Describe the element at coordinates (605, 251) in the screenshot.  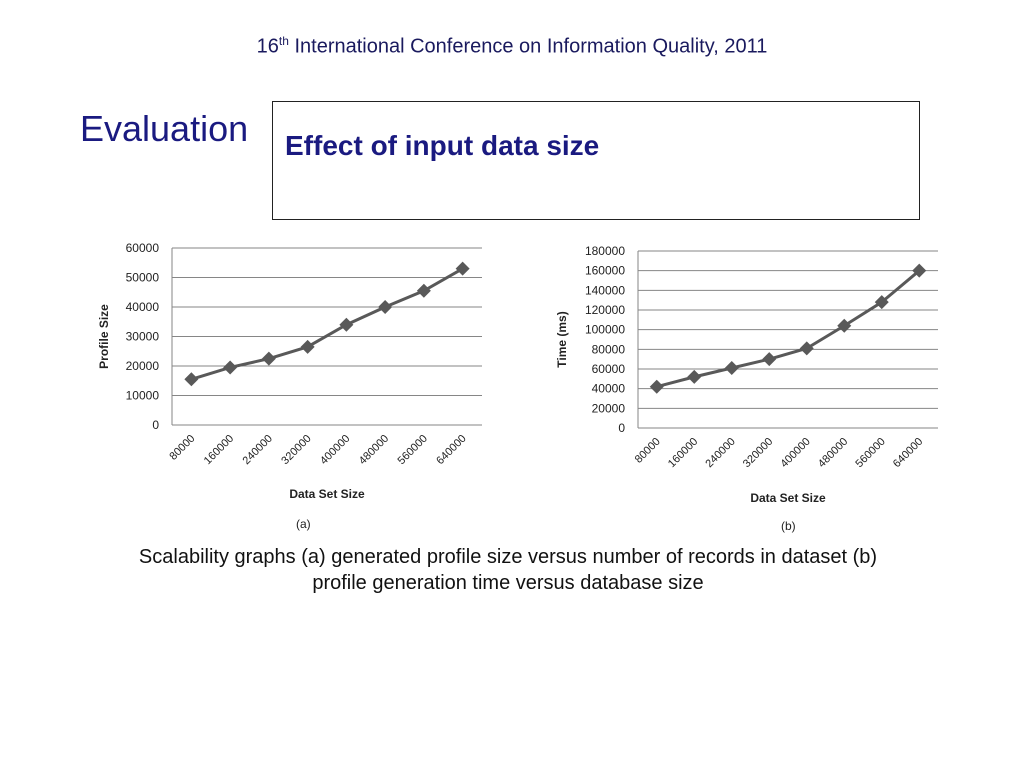
I see `y-tick-label: 180000` at that location.